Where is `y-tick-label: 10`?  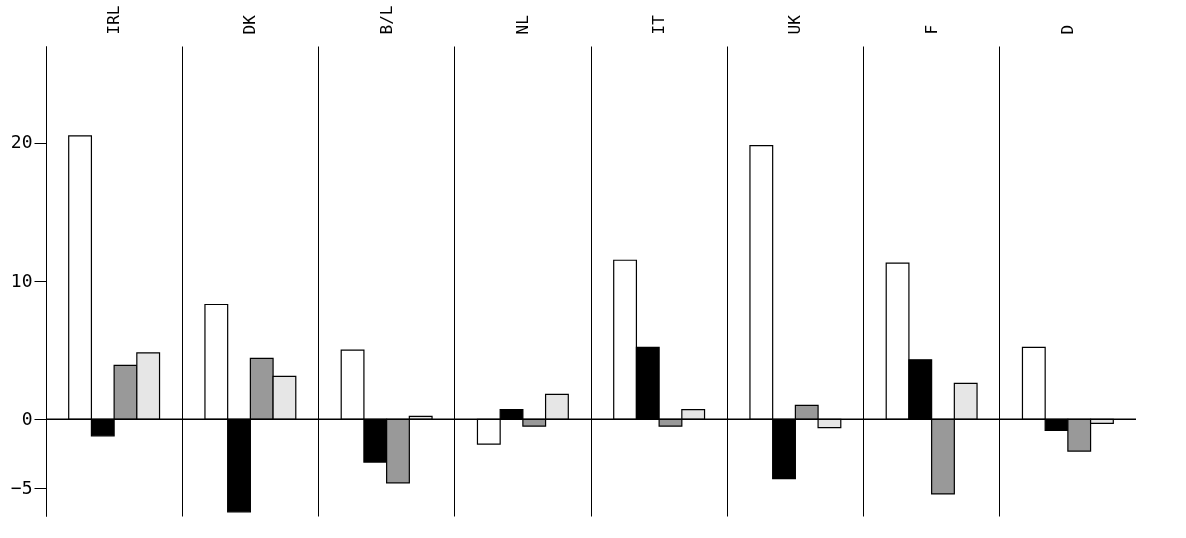
y-tick-label: 10 is located at coordinates (21, 280).